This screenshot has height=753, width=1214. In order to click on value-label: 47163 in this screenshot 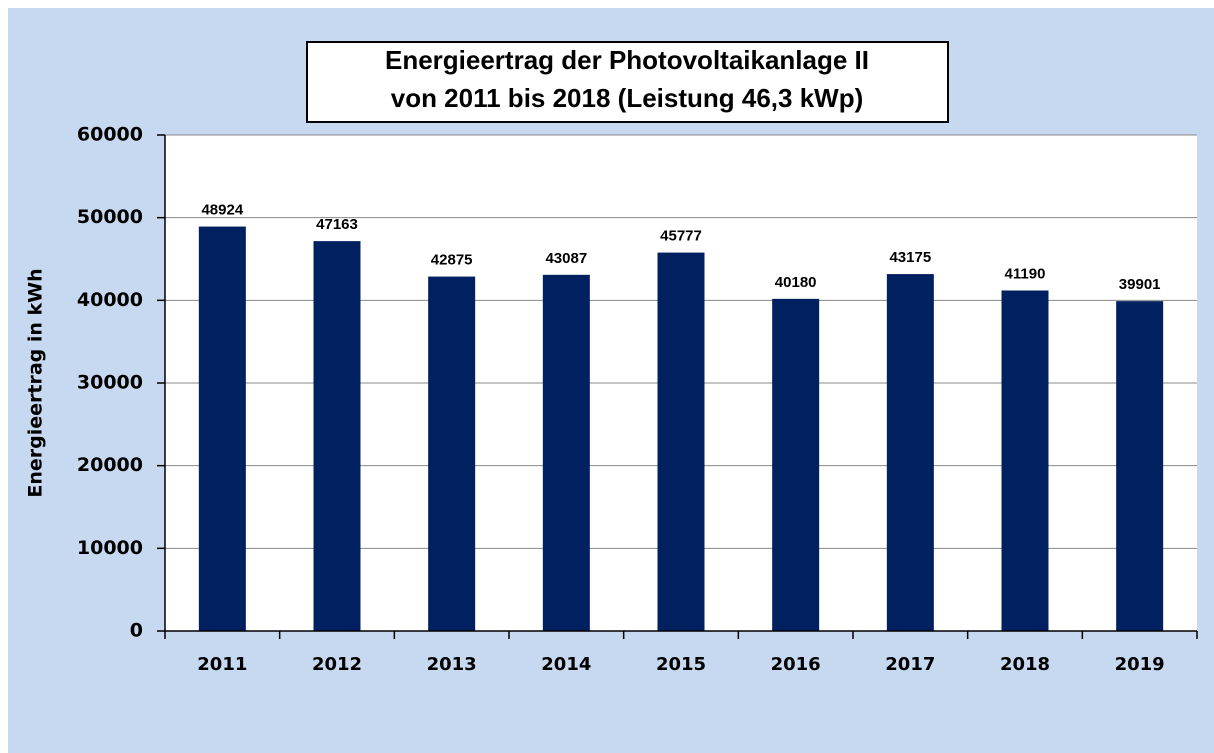, I will do `click(337, 224)`.